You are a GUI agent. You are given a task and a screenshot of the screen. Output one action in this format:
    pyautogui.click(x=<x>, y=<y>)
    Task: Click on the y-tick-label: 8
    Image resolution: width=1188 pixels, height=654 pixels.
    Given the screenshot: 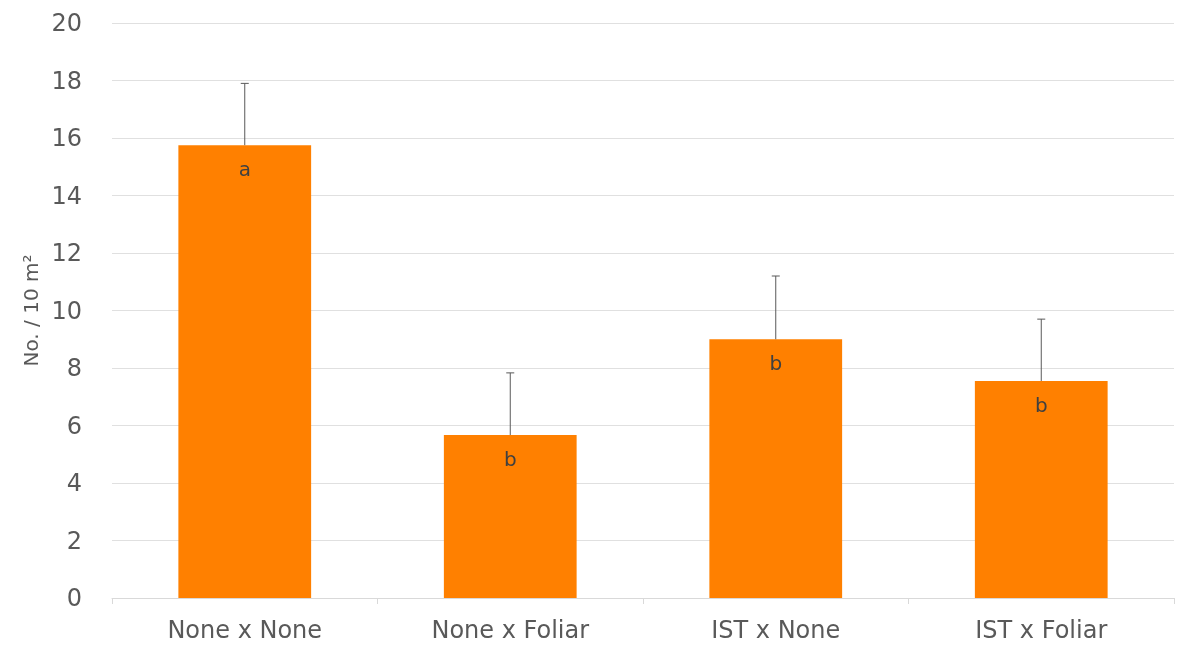 What is the action you would take?
    pyautogui.click(x=74, y=368)
    